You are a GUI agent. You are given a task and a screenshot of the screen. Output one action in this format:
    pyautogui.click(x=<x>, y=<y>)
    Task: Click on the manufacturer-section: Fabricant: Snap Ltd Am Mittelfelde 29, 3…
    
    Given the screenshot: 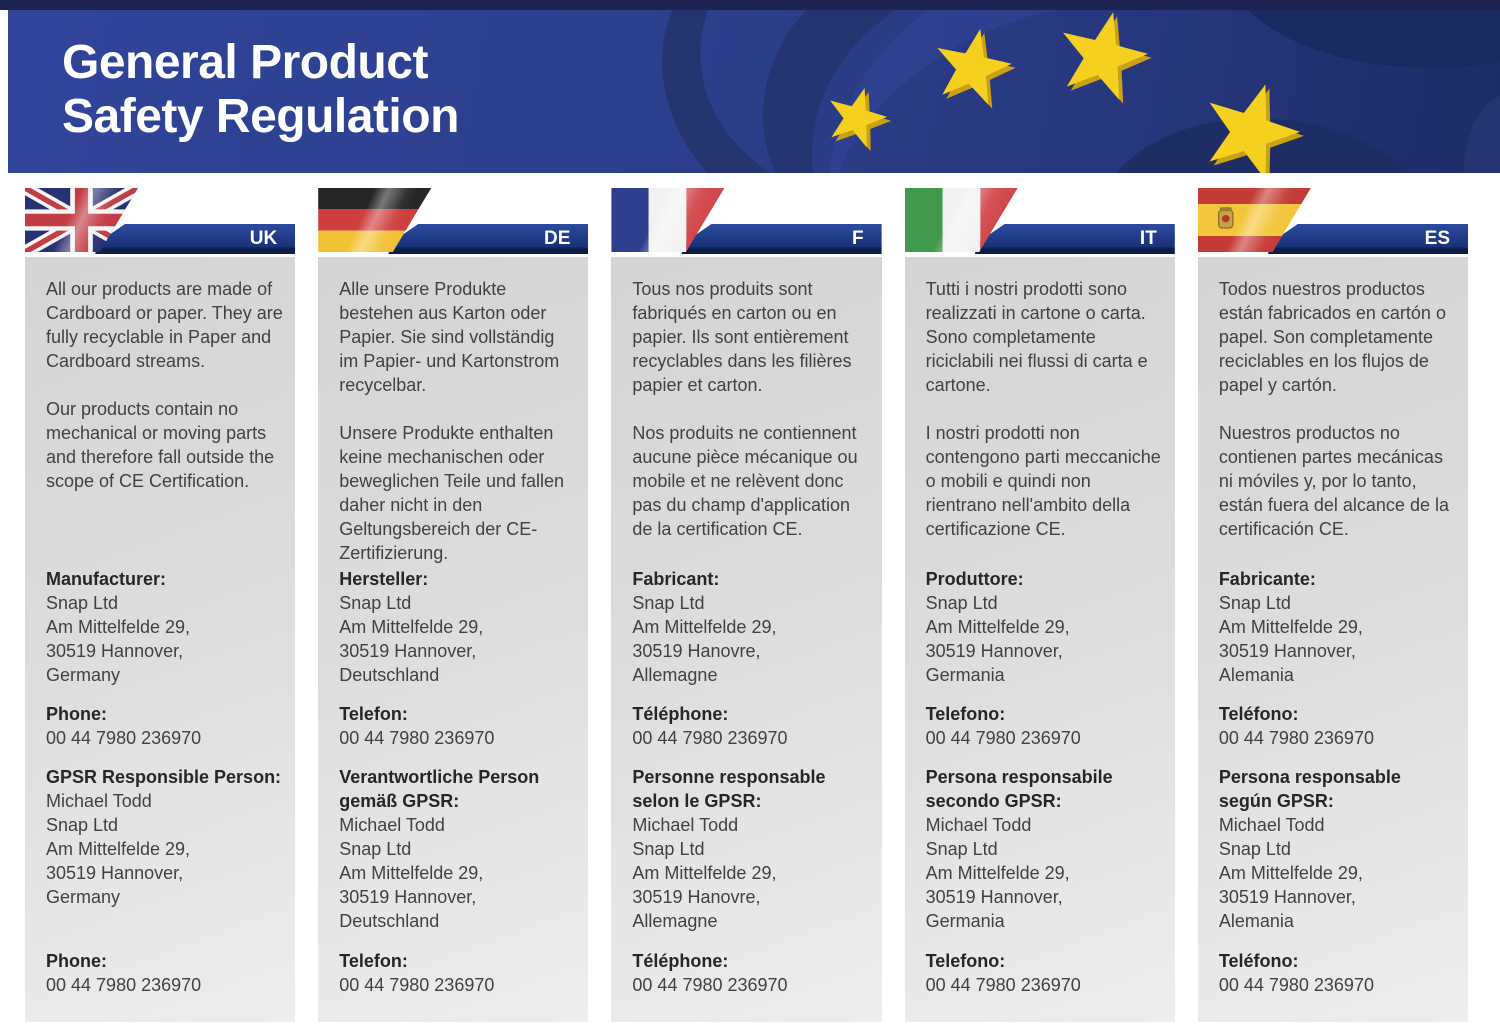 What is the action you would take?
    pyautogui.click(x=750, y=627)
    